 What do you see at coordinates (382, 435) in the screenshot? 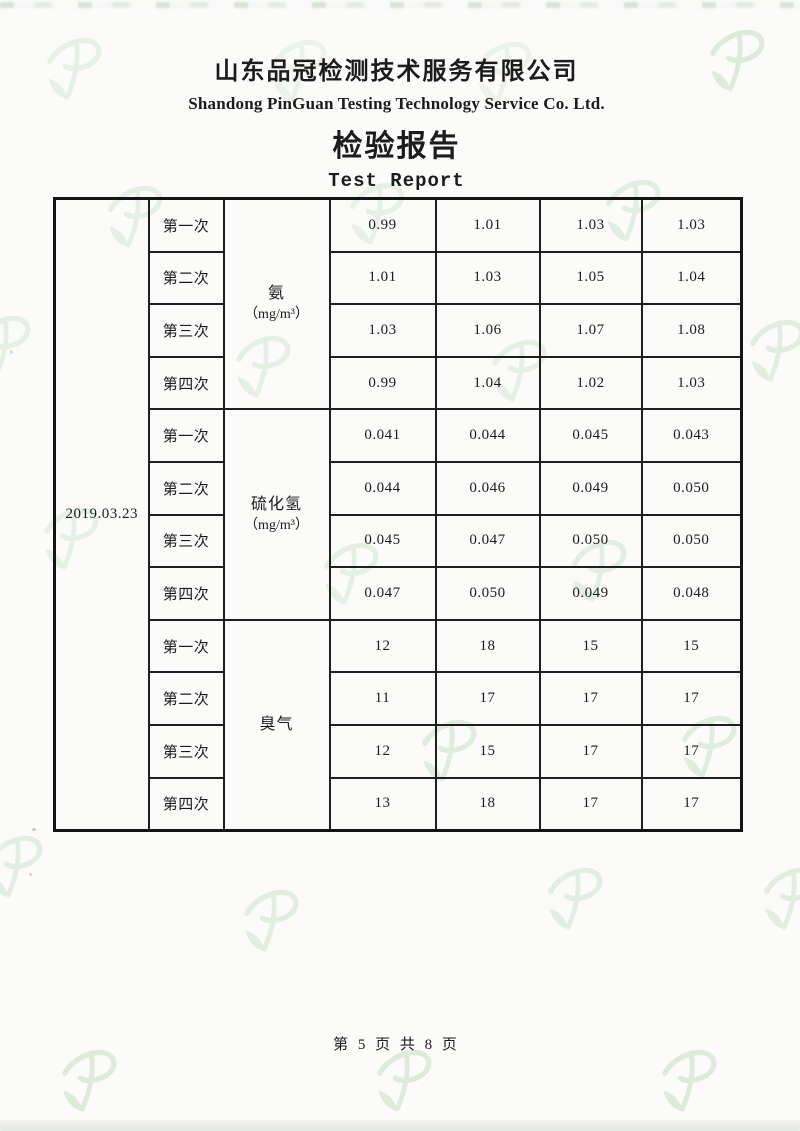
I see `value-cell: 0.041` at bounding box center [382, 435].